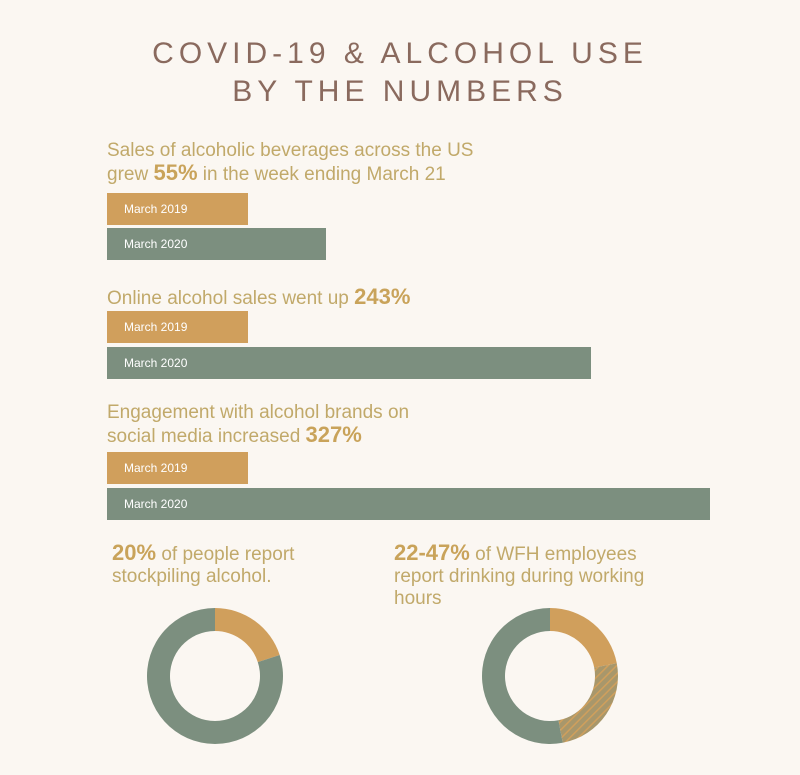  I want to click on stockpiling-donut, so click(215, 676).